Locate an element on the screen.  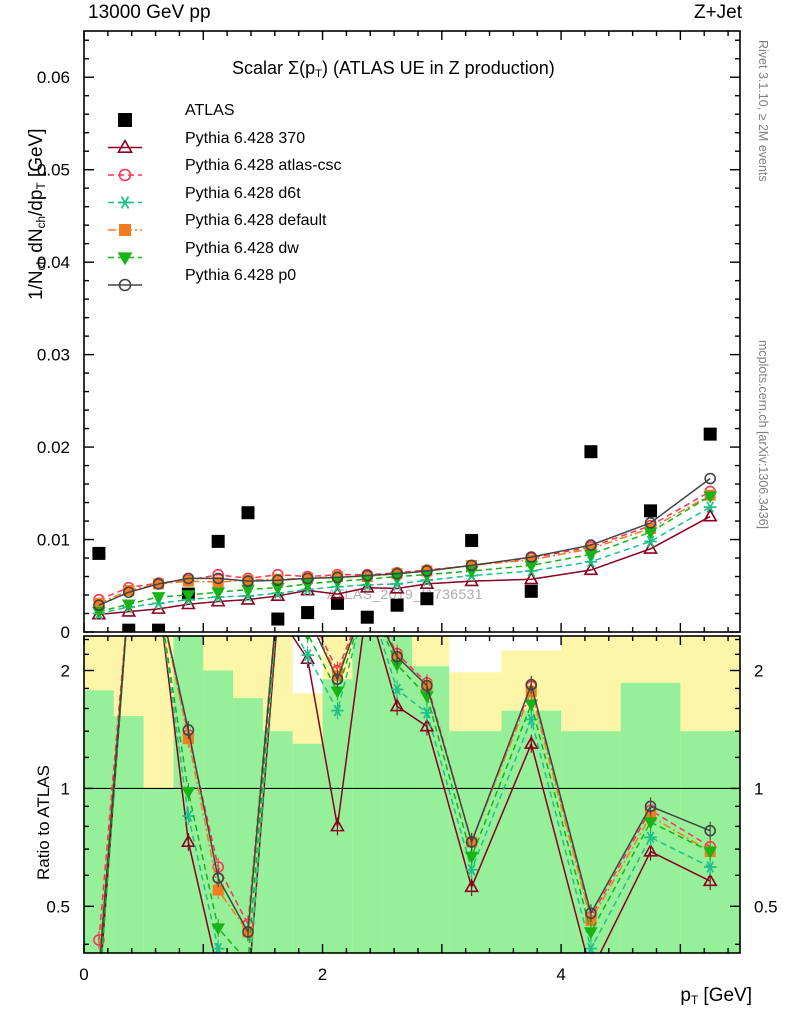
legend-item-label-3: Pythia 6.428 d6t is located at coordinates (243, 193).